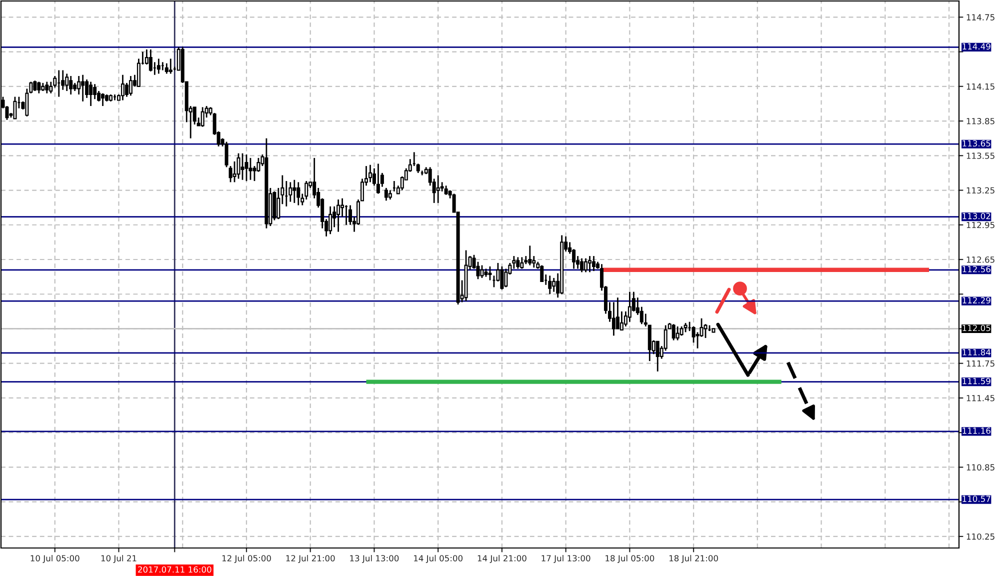 This screenshot has width=998, height=576. Describe the element at coordinates (118, 558) in the screenshot. I see `x-tick-label: 10 Jul 21` at that location.